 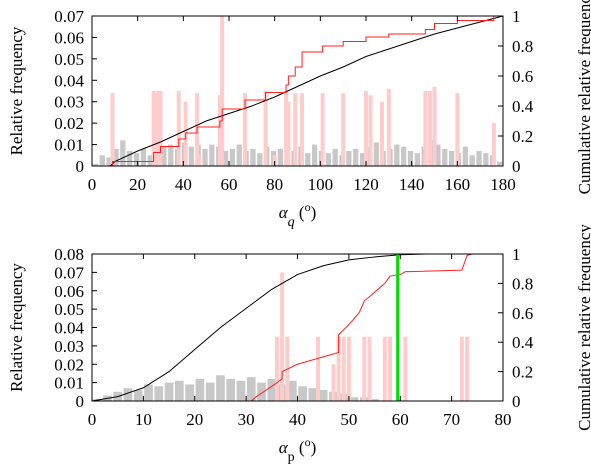 What do you see at coordinates (291, 222) in the screenshot?
I see `x-axis-label-part: q` at bounding box center [291, 222].